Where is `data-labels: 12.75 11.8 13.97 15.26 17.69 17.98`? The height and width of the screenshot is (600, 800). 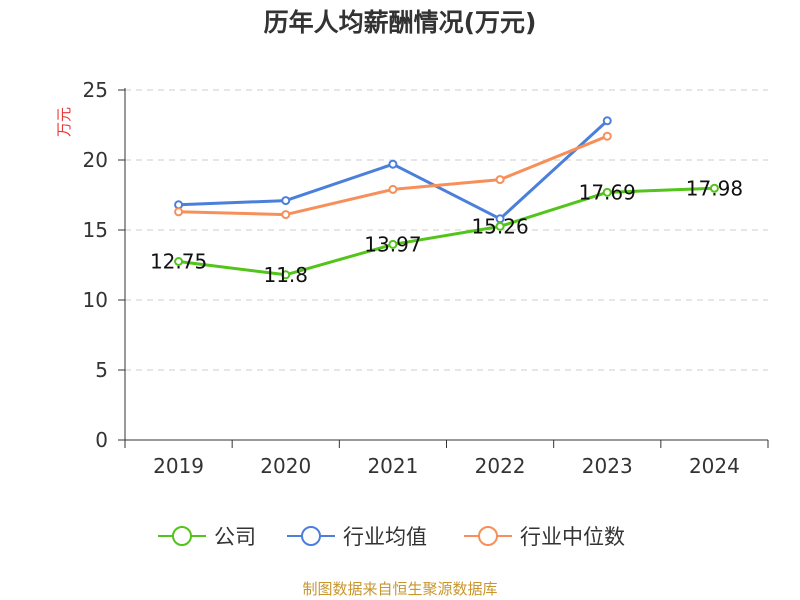
data-labels: 12.75 11.8 13.97 15.26 17.69 17.98 is located at coordinates (446, 231).